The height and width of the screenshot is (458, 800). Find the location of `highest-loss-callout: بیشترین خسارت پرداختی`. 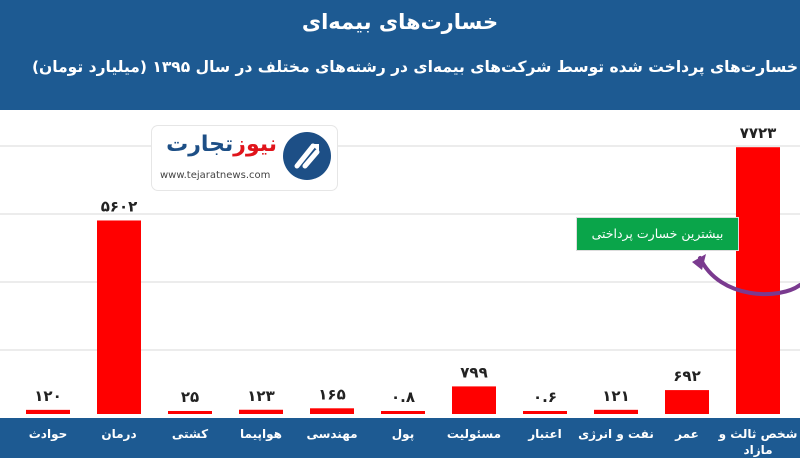

highest-loss-callout: بیشترین خسارت پرداختی is located at coordinates (657, 234).